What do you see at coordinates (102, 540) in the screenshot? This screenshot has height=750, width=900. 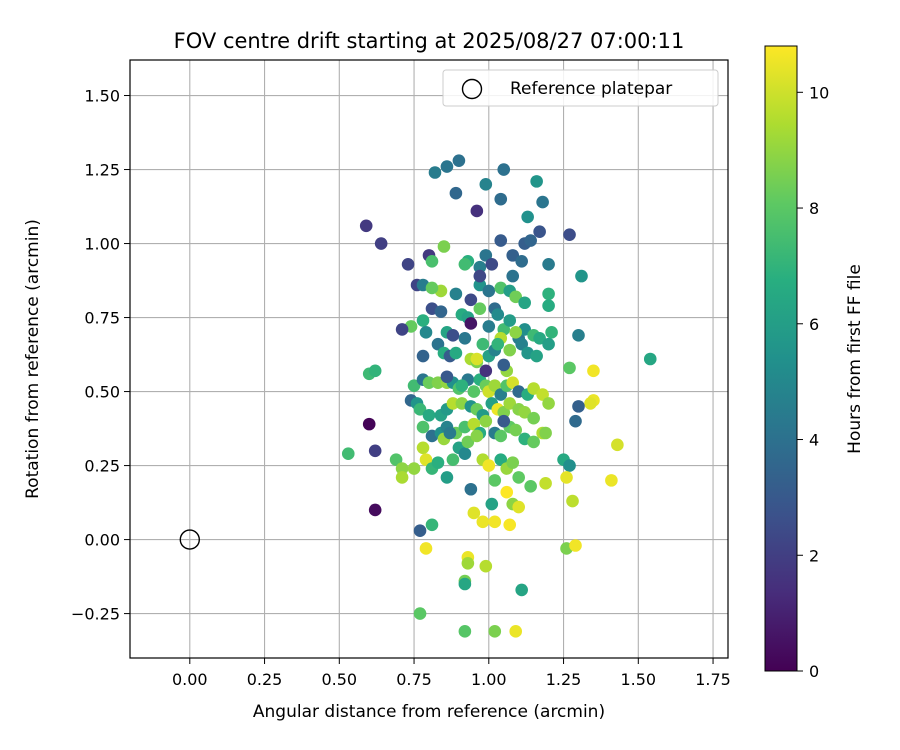 I see `y-tick-label: 0.00` at bounding box center [102, 540].